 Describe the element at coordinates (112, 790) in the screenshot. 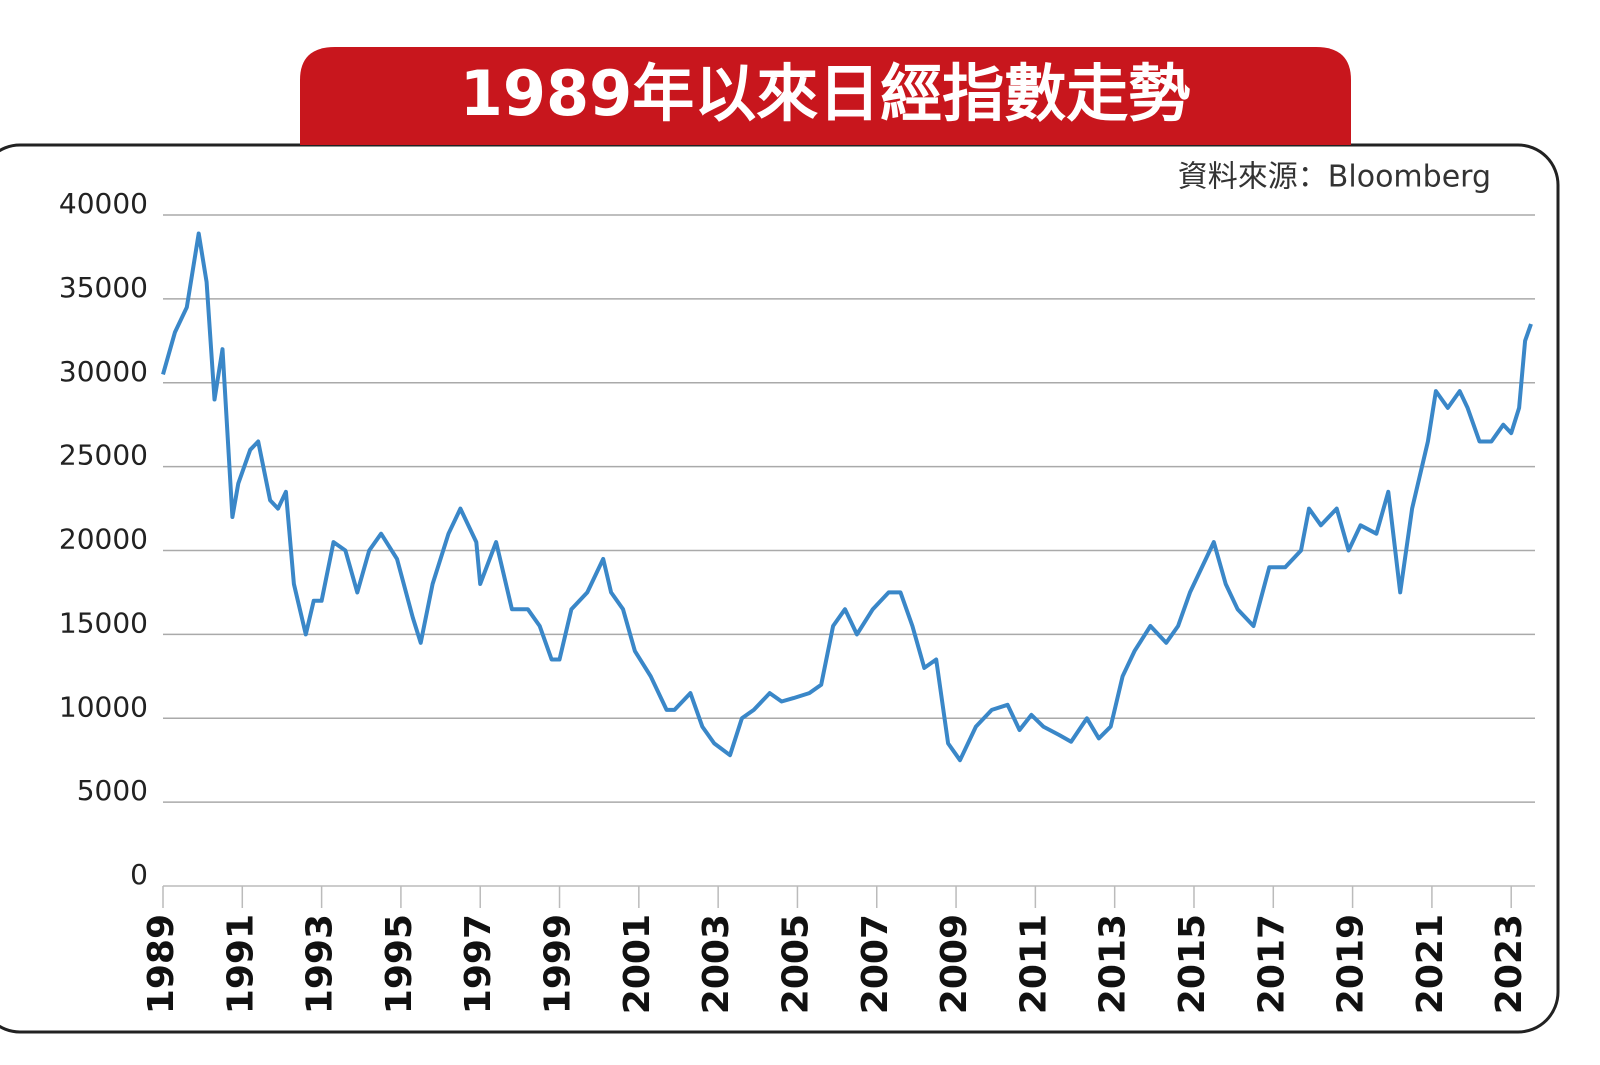

I see `y-tick-label: 5000` at that location.